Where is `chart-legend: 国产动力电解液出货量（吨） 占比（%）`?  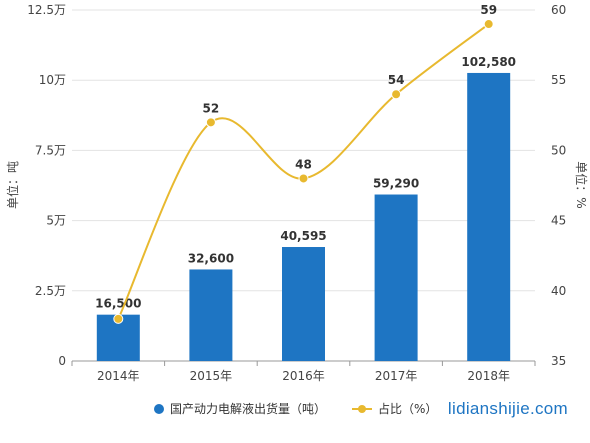 chart-legend: 国产动力电解液出货量（吨） 占比（%） is located at coordinates (295, 410).